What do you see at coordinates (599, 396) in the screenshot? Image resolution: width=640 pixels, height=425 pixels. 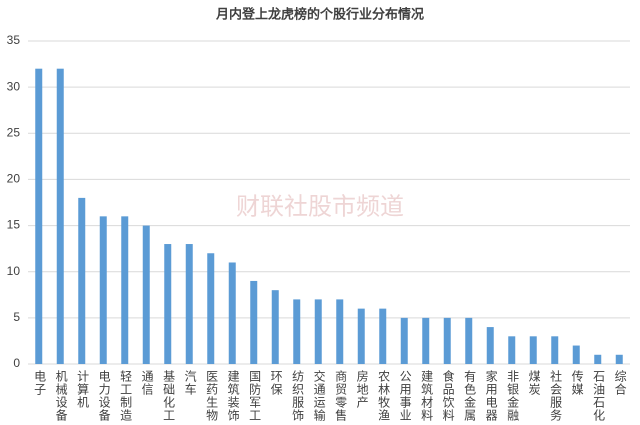 I see `x-tick-label: 石油石化` at bounding box center [599, 396].